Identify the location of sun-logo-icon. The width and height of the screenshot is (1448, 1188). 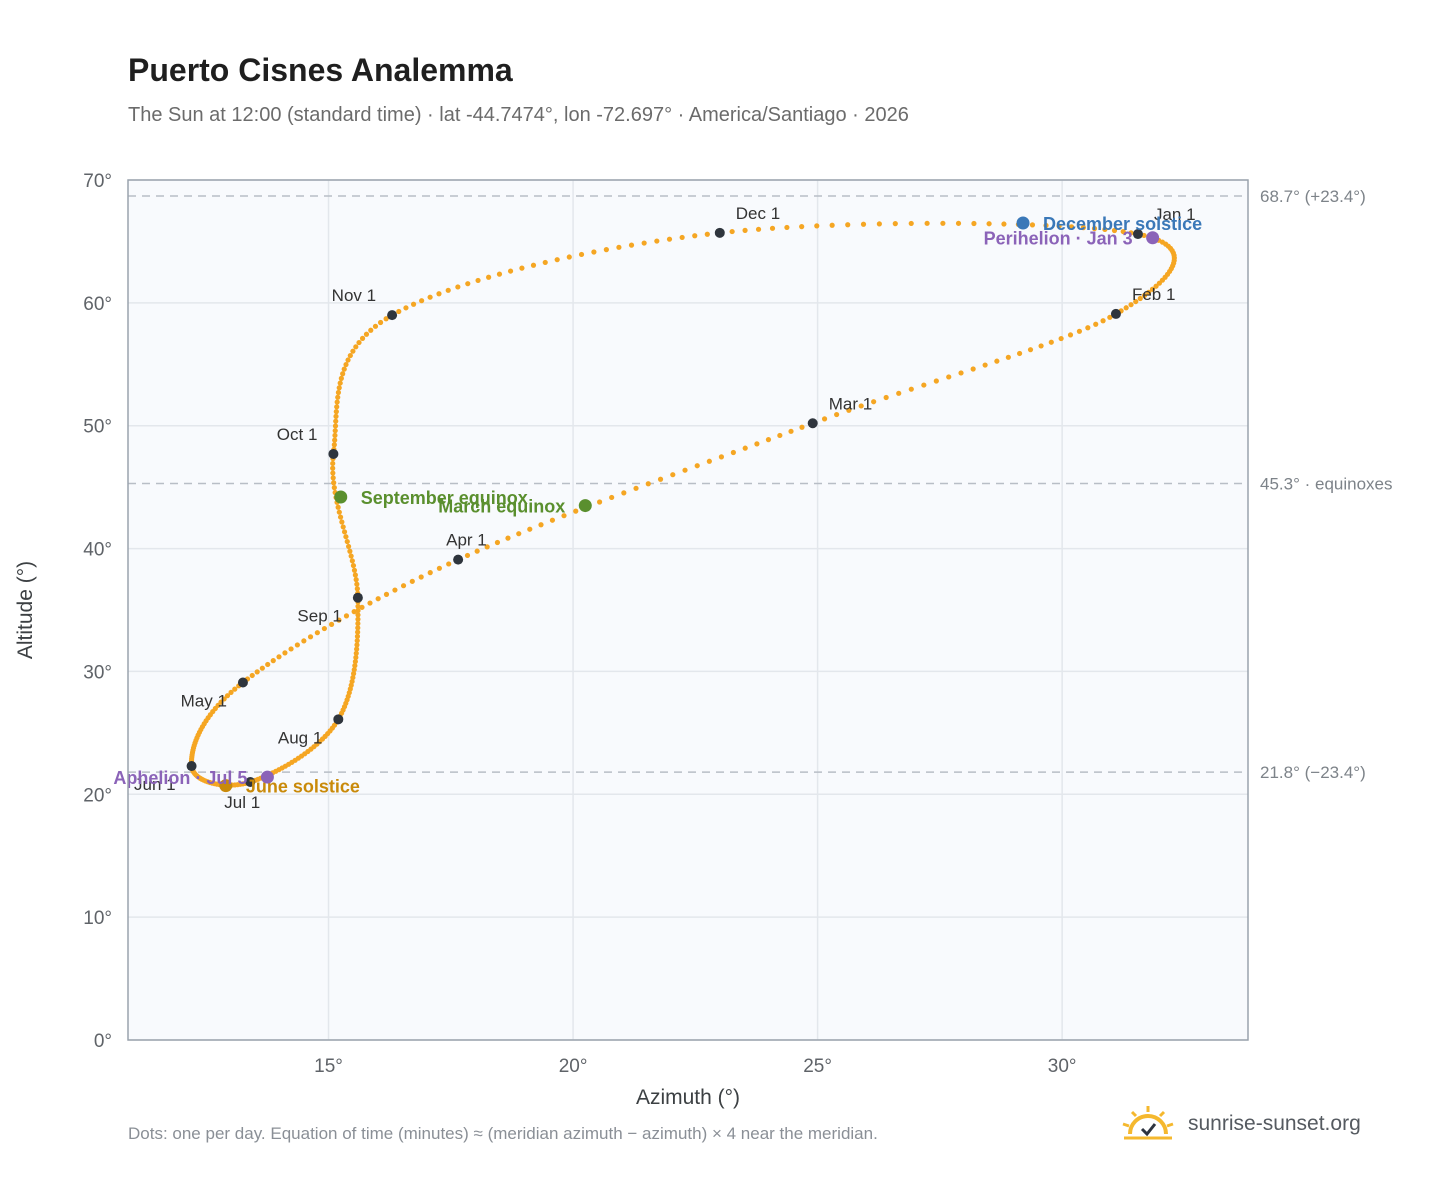
(1148, 1123).